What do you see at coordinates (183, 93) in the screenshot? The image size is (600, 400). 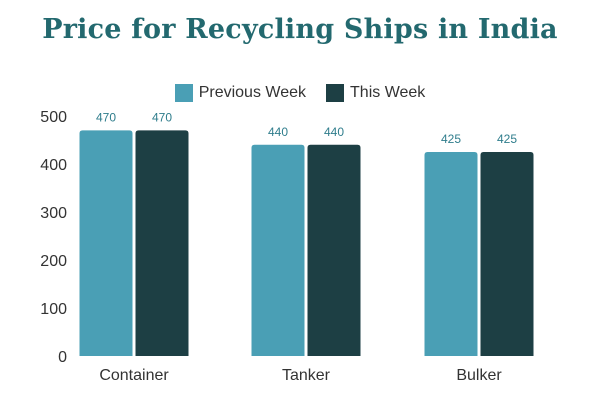 I see `legend-swatch-previous-week` at bounding box center [183, 93].